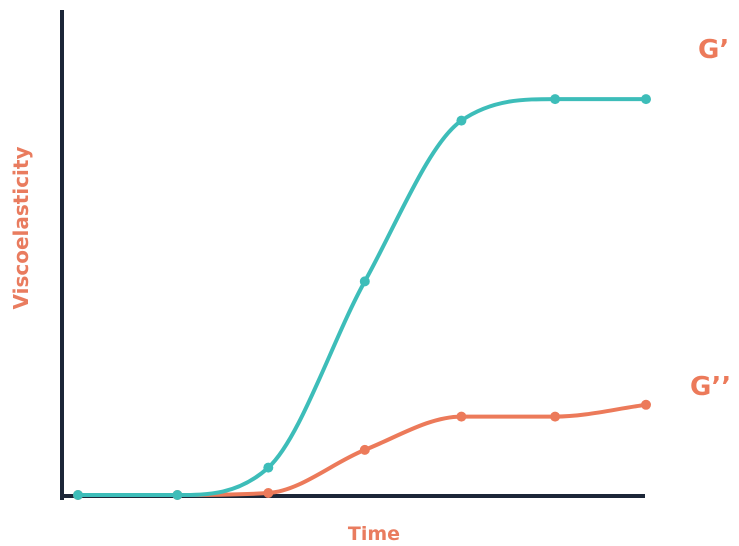 The image size is (739, 546). What do you see at coordinates (374, 534) in the screenshot?
I see `x-axis-label: Time` at bounding box center [374, 534].